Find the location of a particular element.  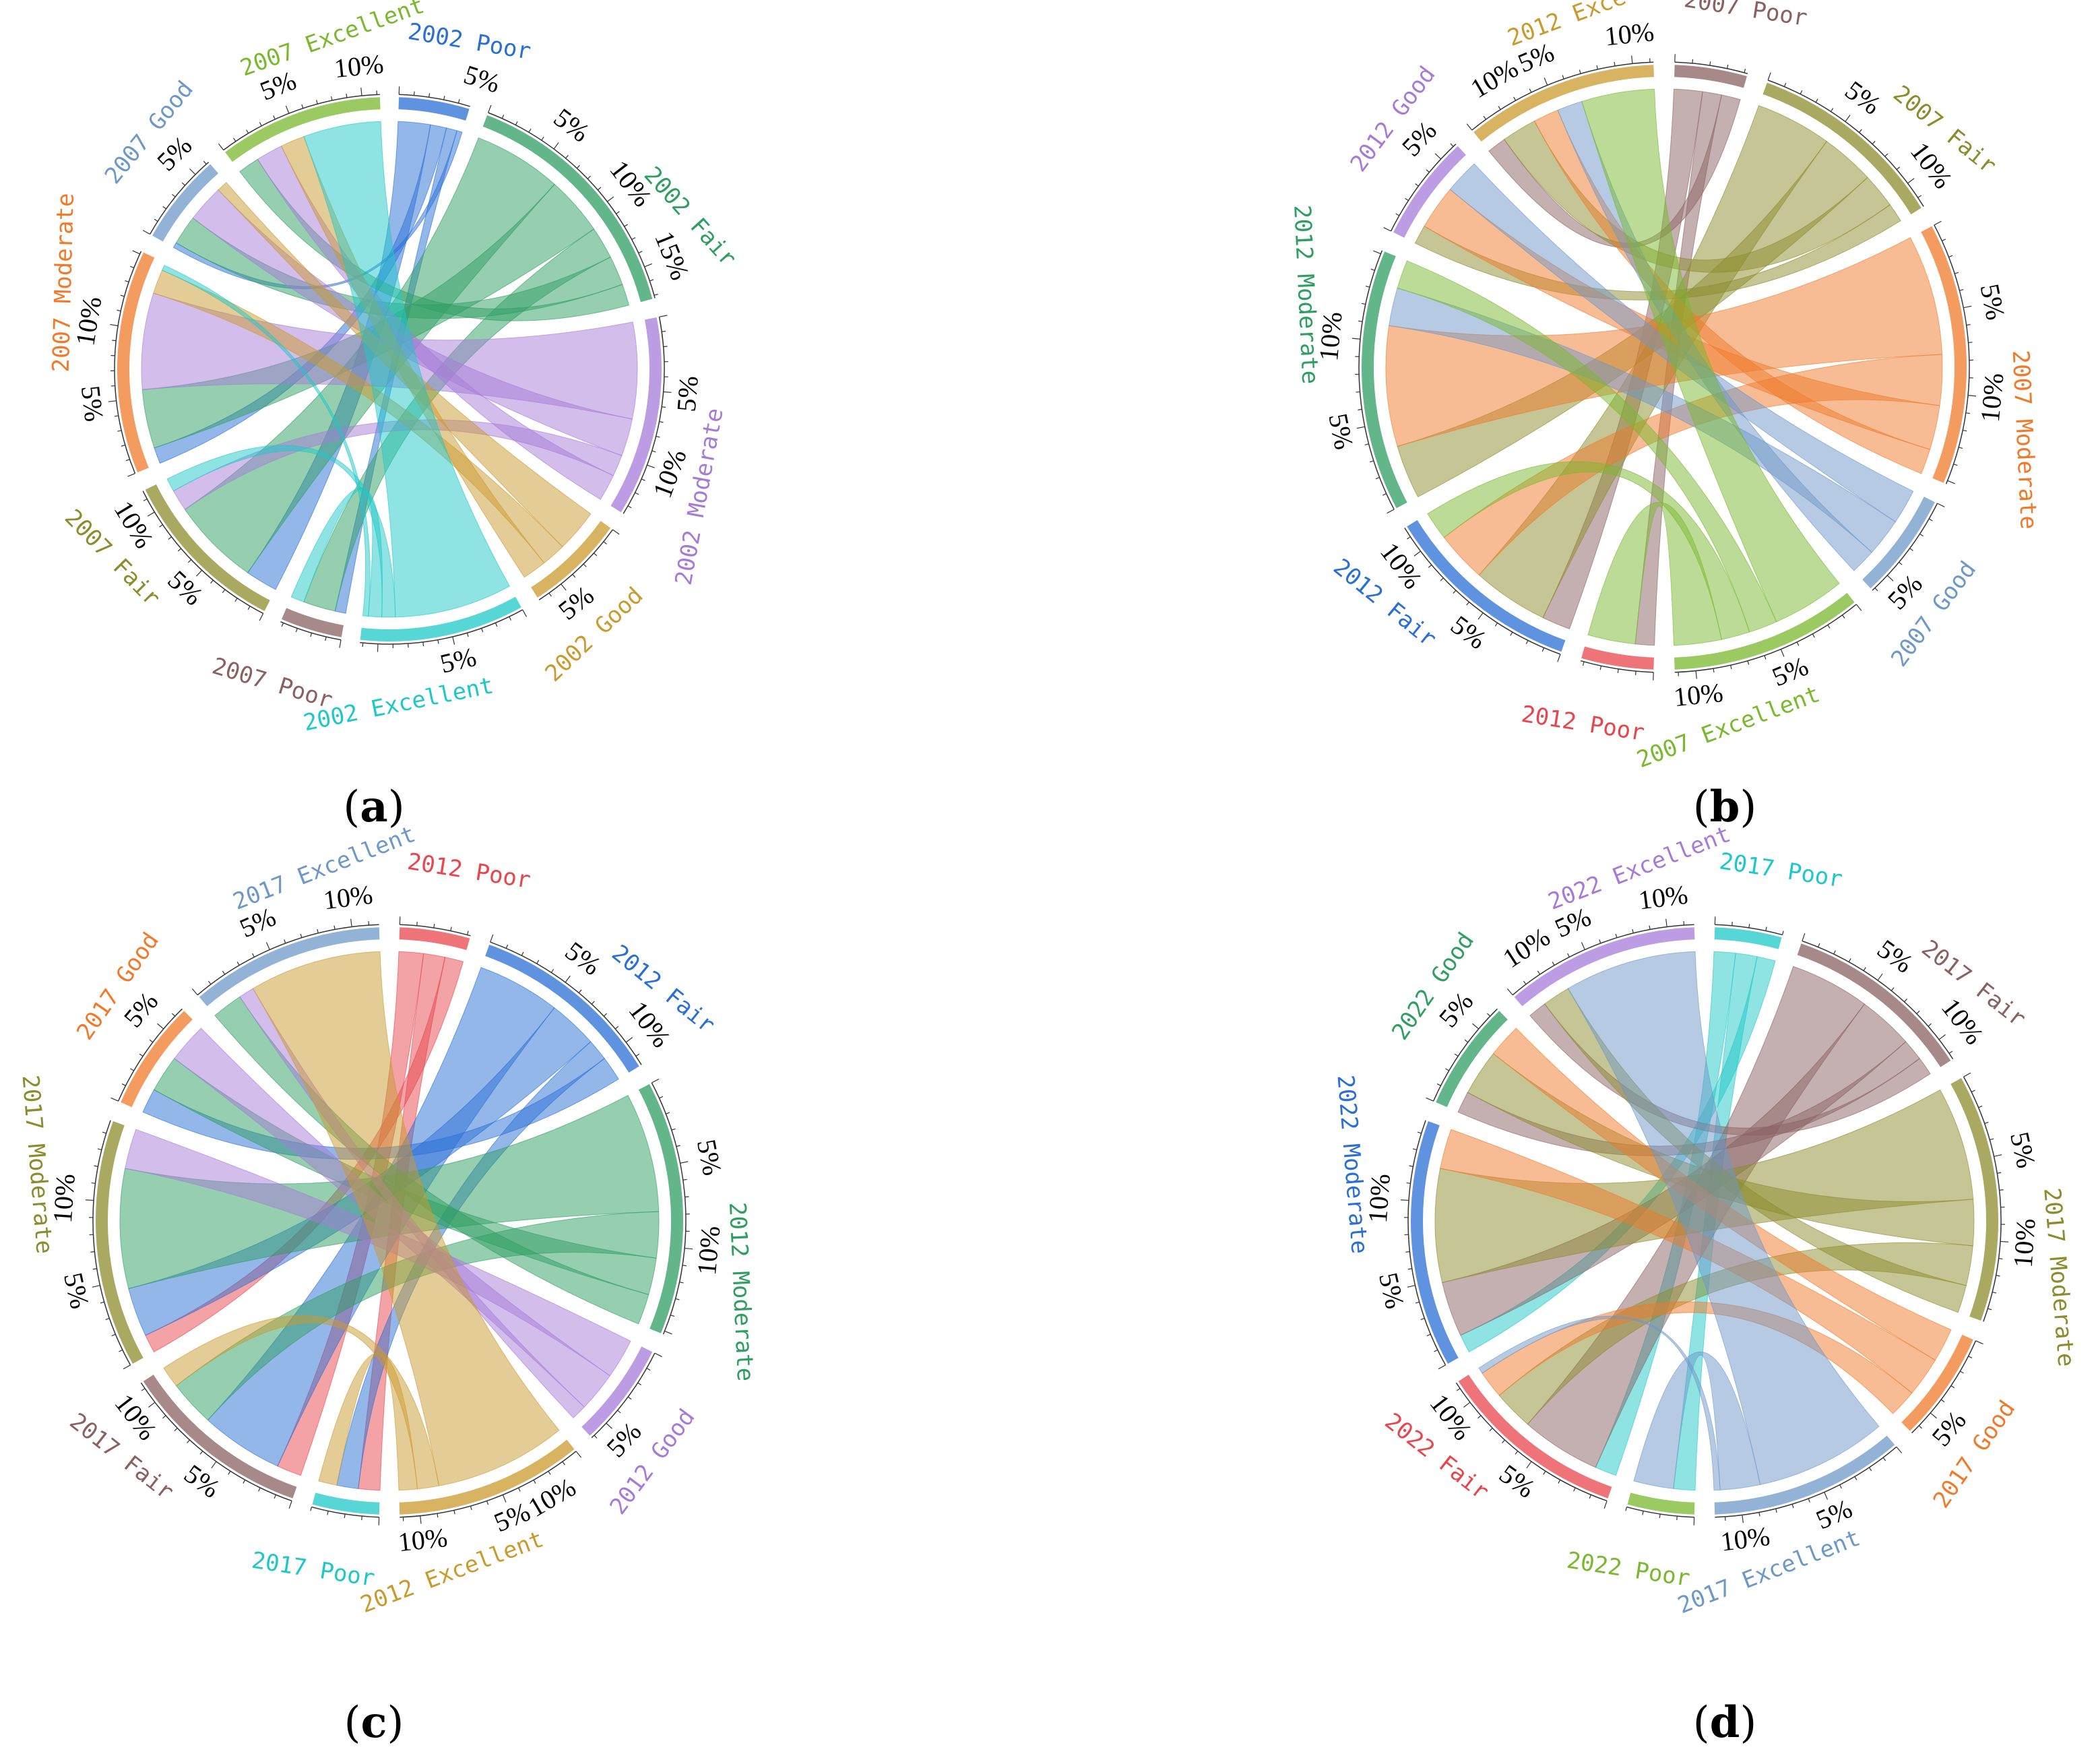

panel-label-a: (a) is located at coordinates (374, 807).